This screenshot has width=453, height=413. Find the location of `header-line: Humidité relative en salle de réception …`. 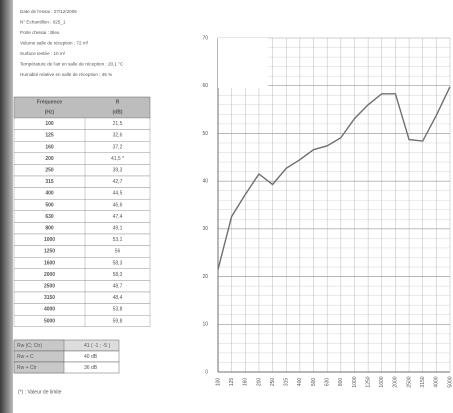

header-line: Humidité relative en salle de réception … is located at coordinates (66, 74).